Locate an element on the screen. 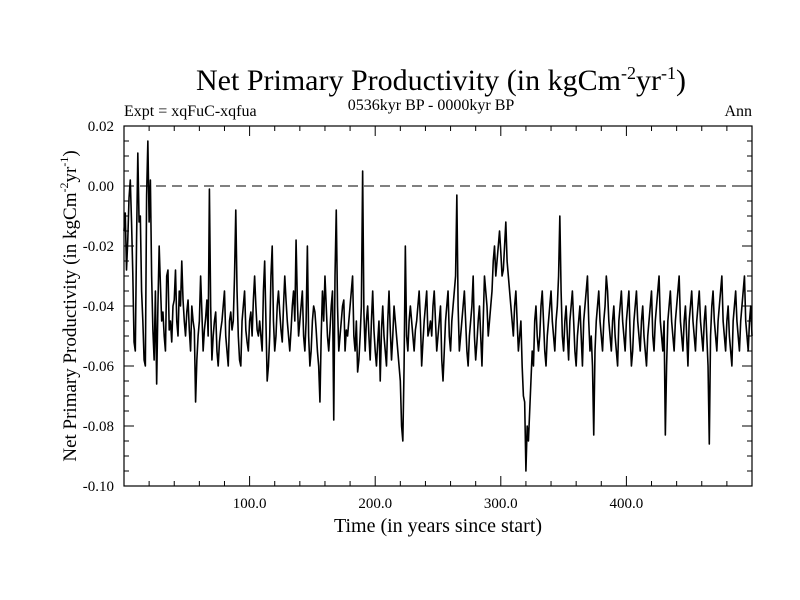  y-tick-label: -0.08 is located at coordinates (98, 427).